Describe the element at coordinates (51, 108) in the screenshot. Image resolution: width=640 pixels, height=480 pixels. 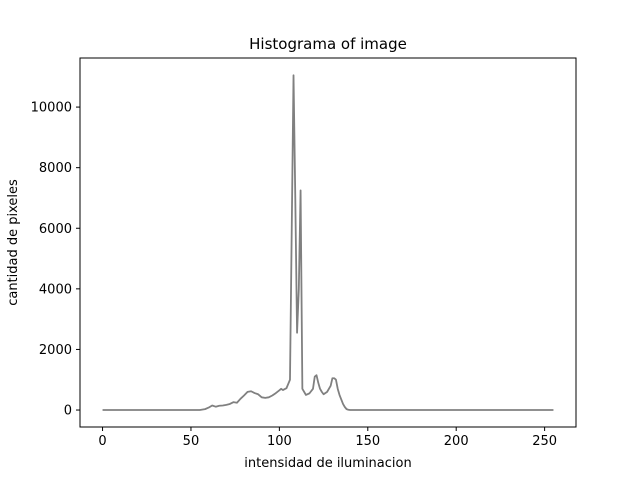
I see `y-tick-label: 10000` at that location.